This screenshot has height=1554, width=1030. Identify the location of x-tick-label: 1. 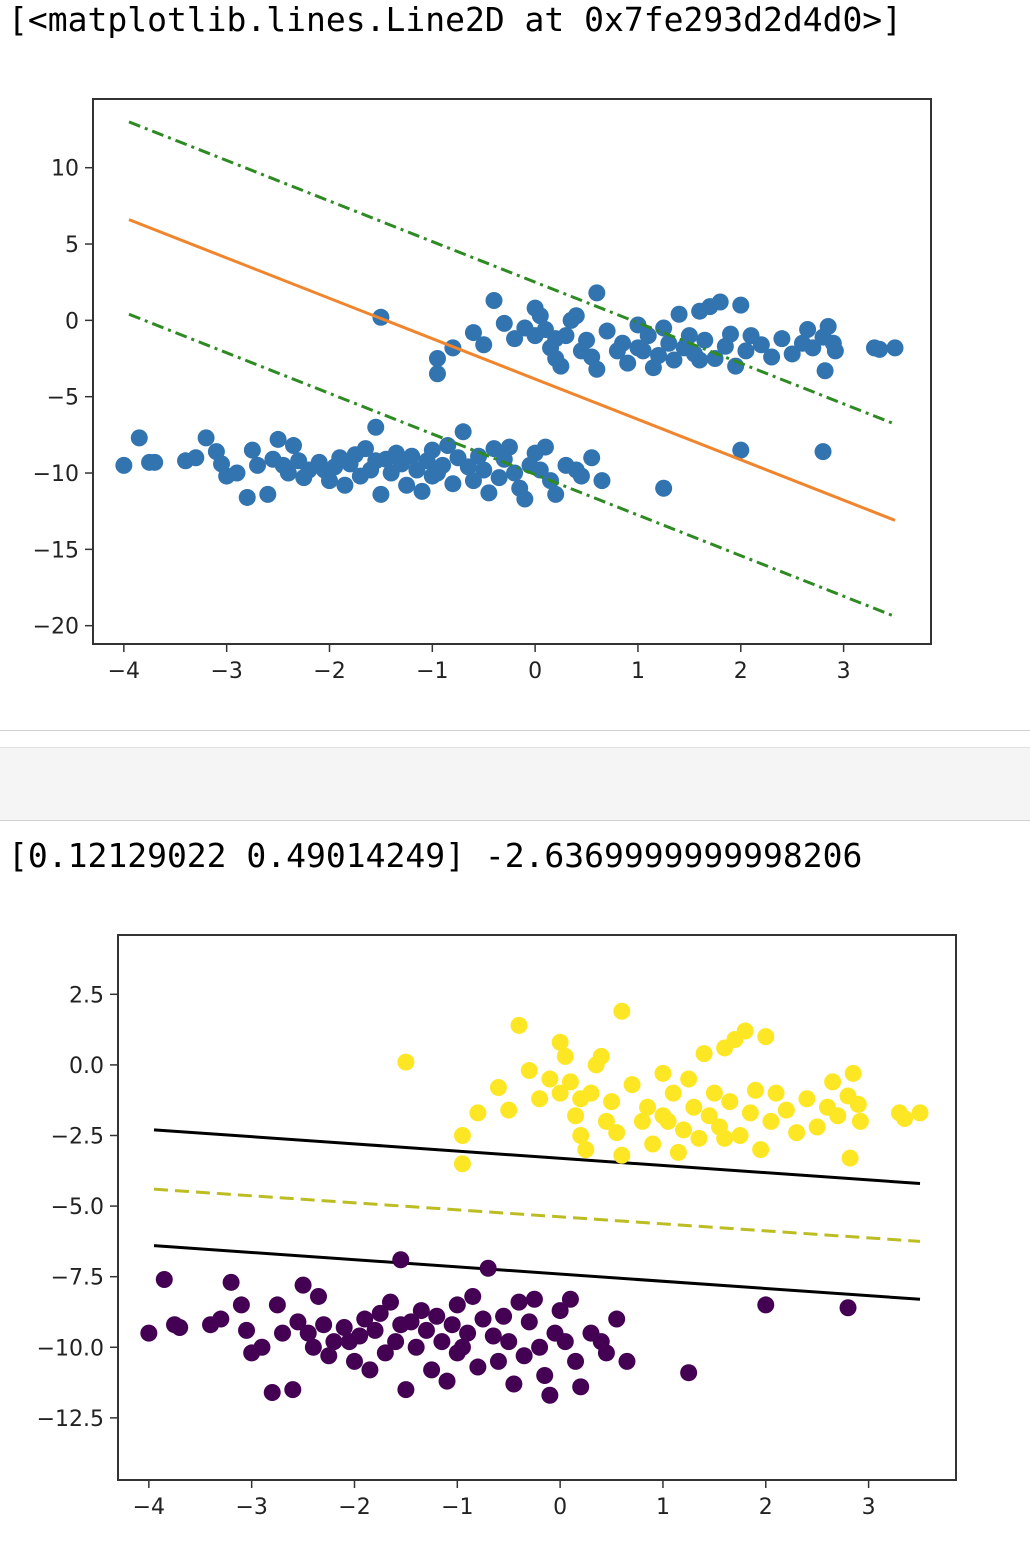
(663, 1507).